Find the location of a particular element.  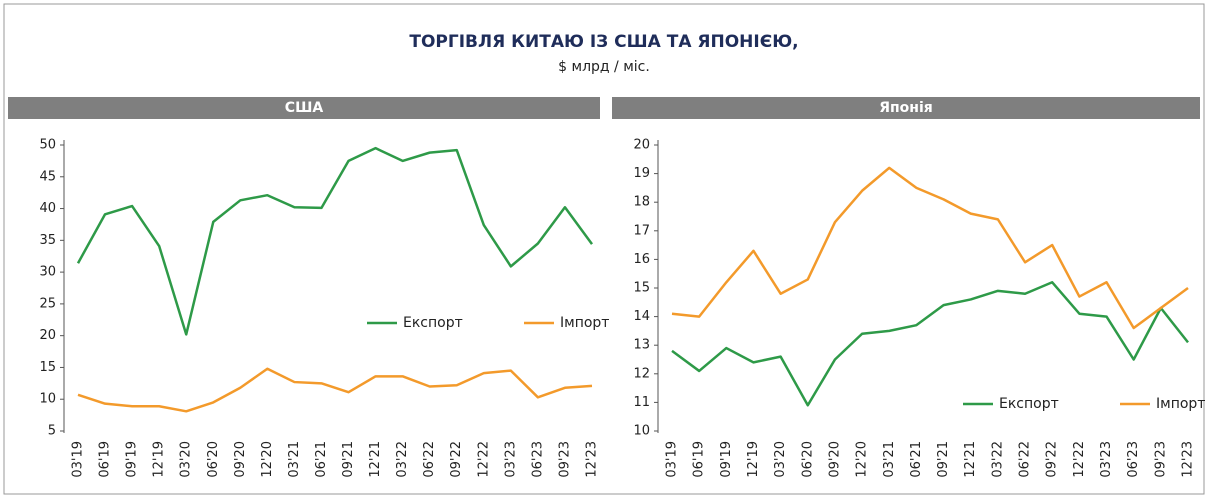

y-tick-label: 18 is located at coordinates (641, 202).